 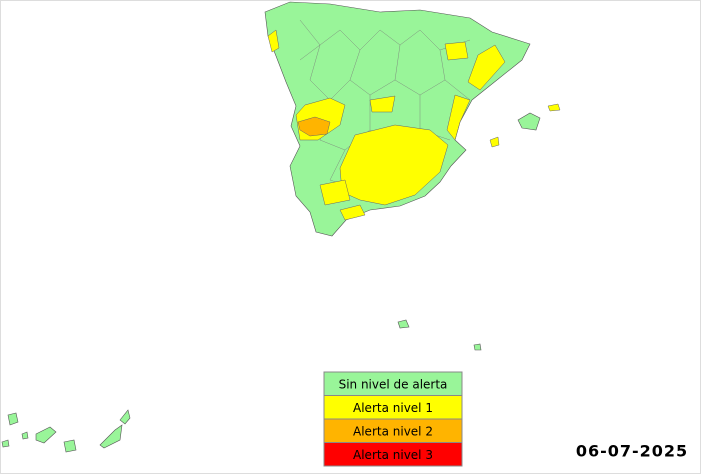 I want to click on legend-label: Alerta nivel 1, so click(x=393, y=408).